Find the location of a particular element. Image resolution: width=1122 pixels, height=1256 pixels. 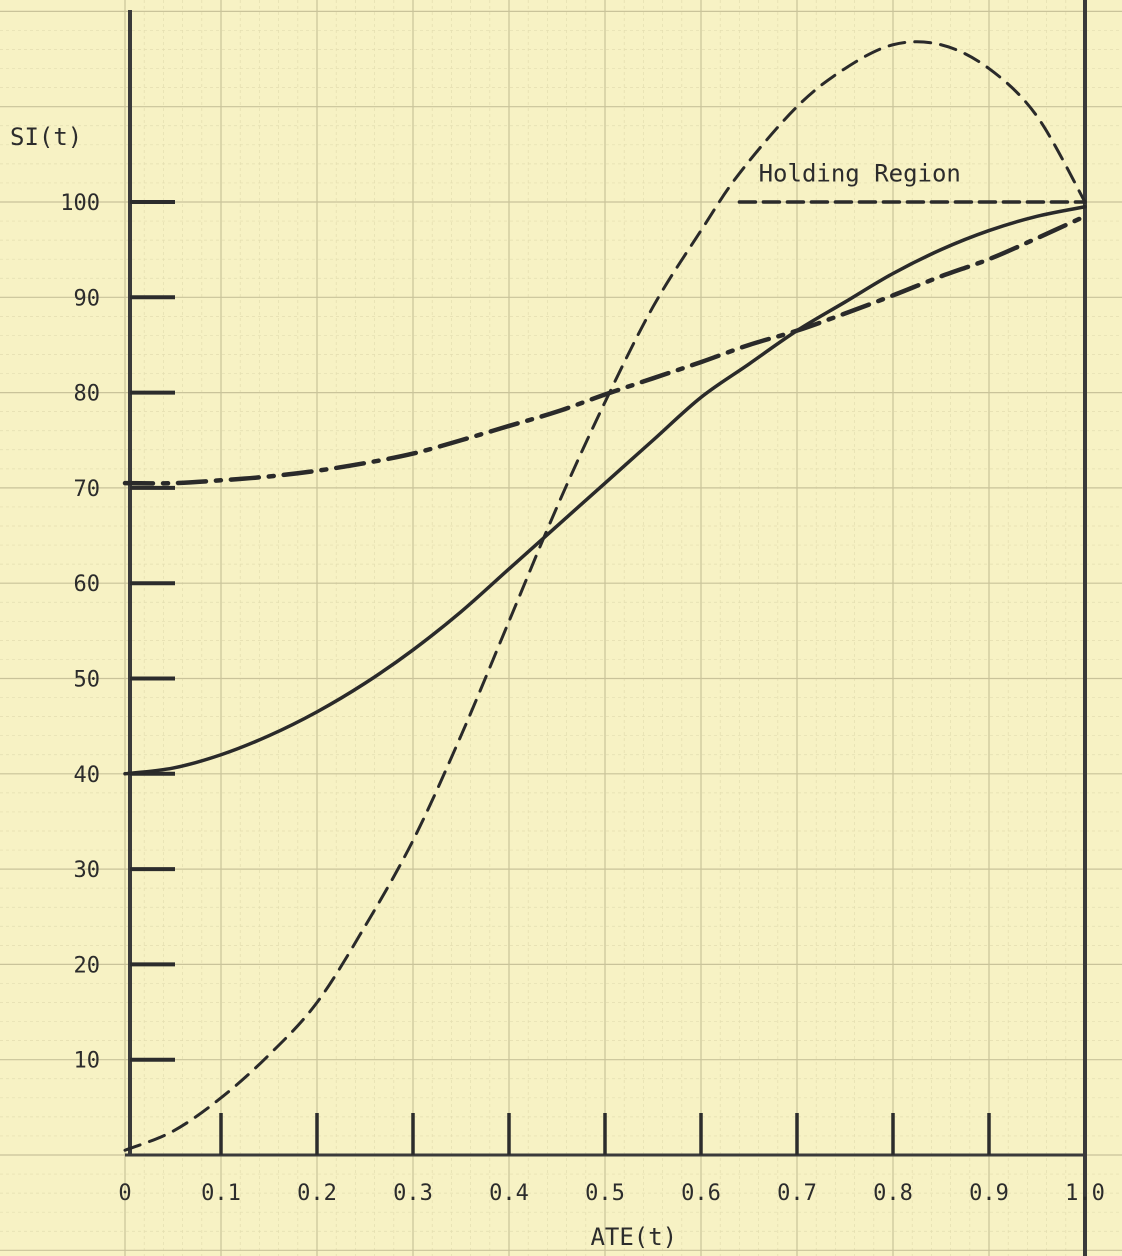

y-tick-label: 60 is located at coordinates (87, 584).